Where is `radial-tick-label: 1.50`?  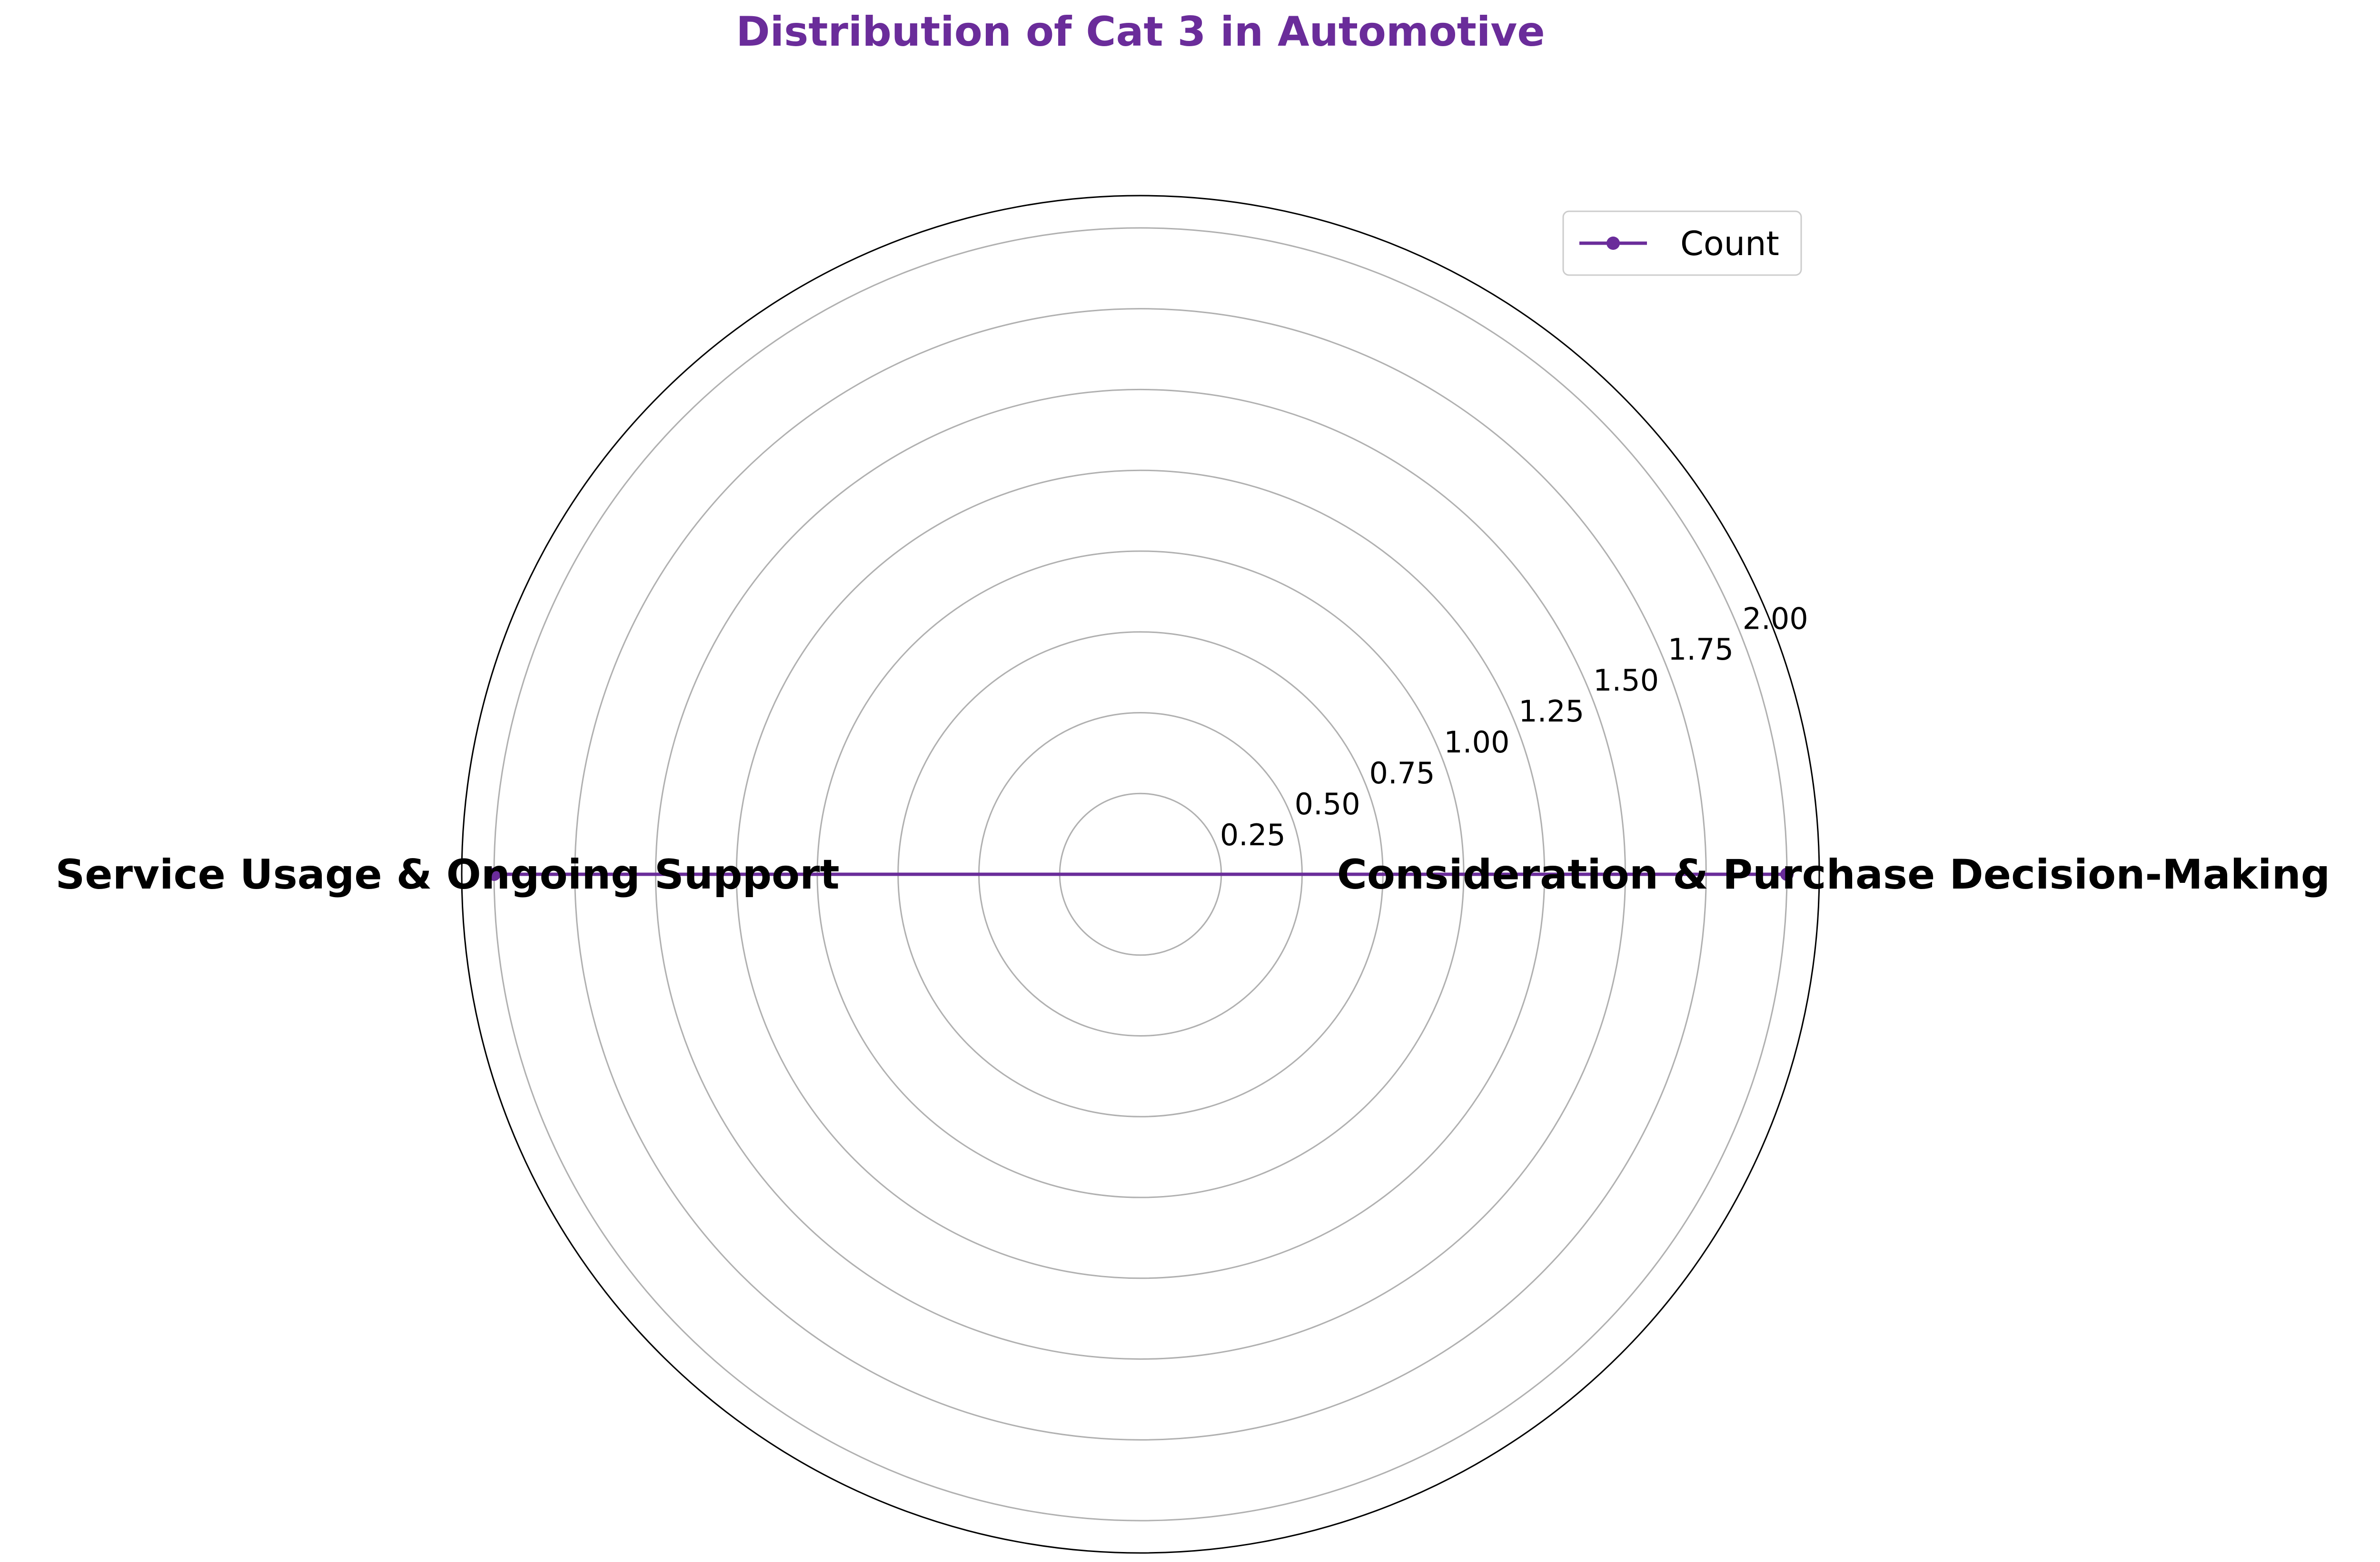 radial-tick-label: 1.50 is located at coordinates (1626, 681).